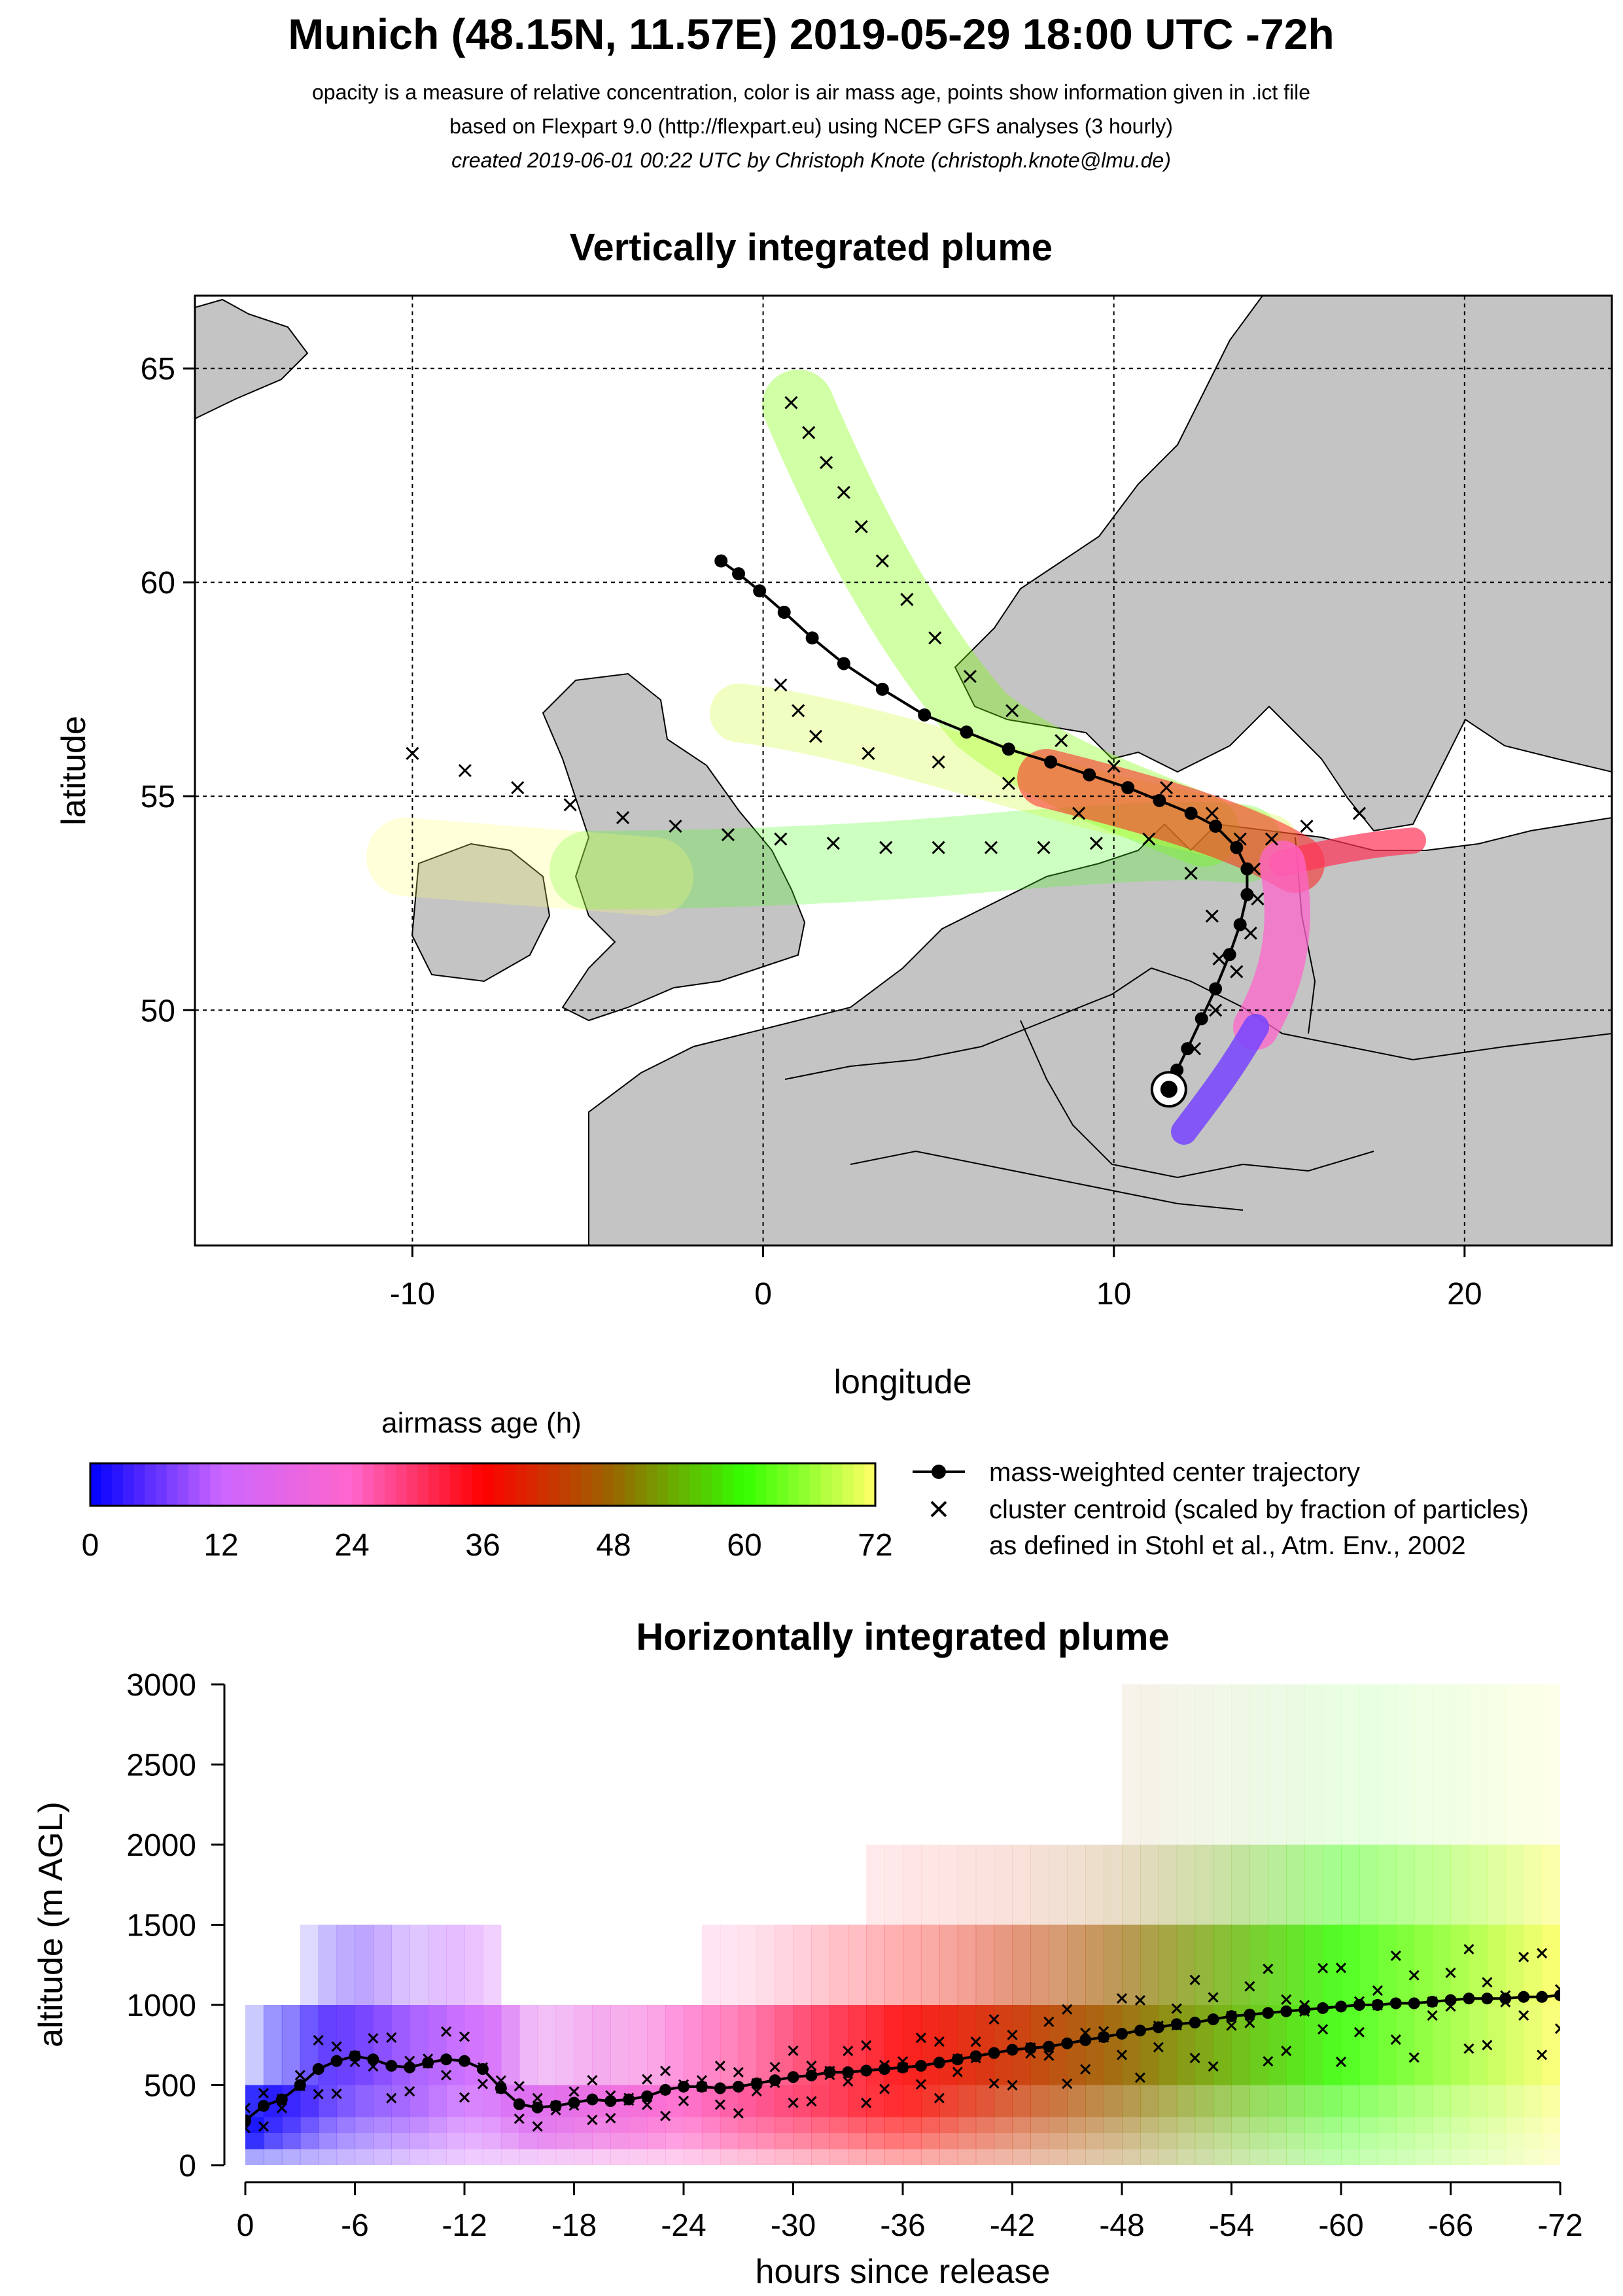 The image size is (1623, 2296). Describe the element at coordinates (481, 913) in the screenshot. I see `land-ireland` at that location.